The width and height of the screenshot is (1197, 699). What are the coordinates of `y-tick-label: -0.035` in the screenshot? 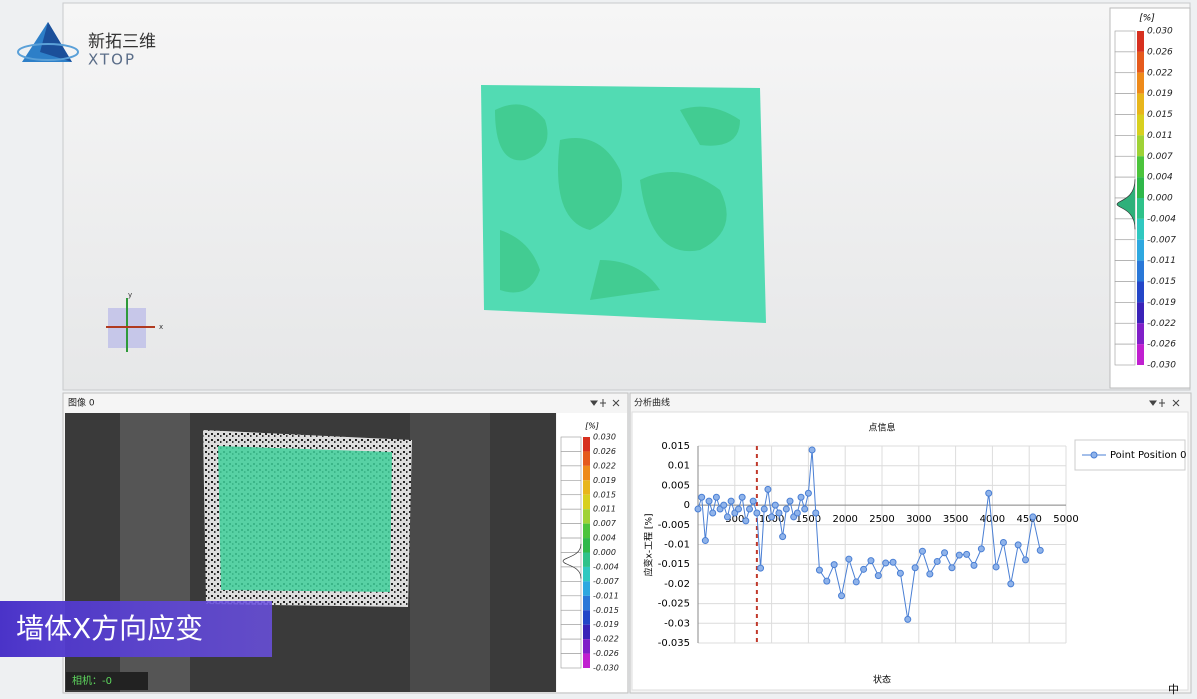 It's located at (674, 643).